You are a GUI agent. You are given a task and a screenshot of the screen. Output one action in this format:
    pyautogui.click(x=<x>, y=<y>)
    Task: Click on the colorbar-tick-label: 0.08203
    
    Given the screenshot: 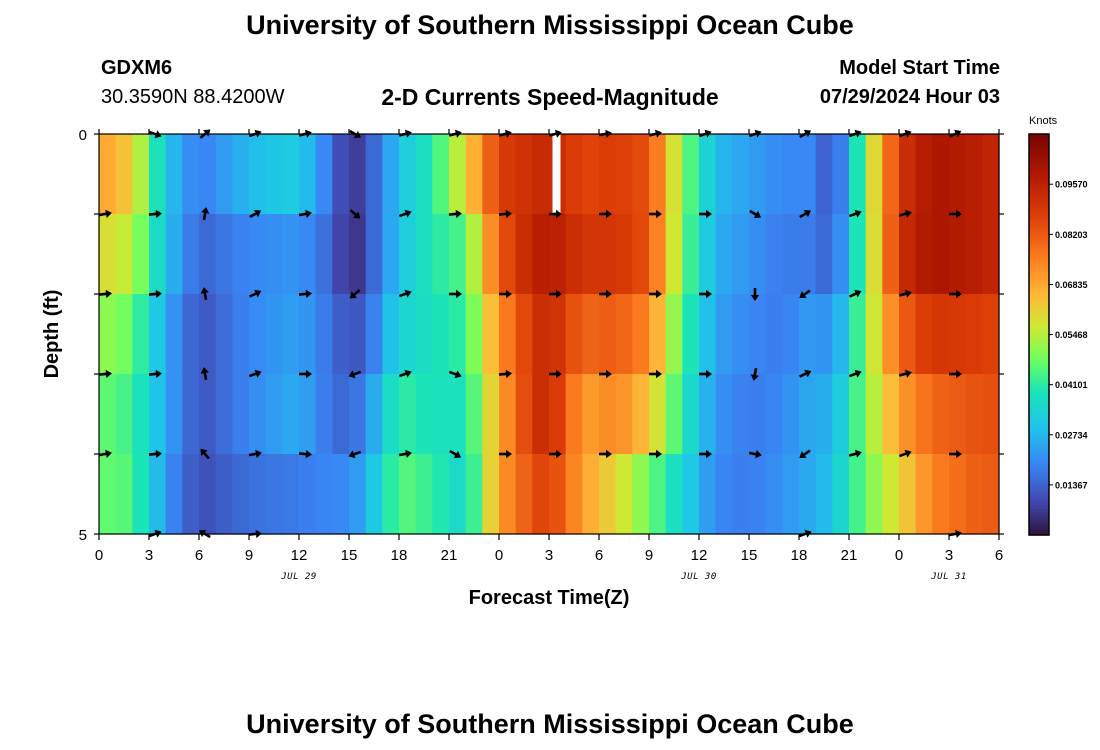 What is the action you would take?
    pyautogui.click(x=1071, y=235)
    